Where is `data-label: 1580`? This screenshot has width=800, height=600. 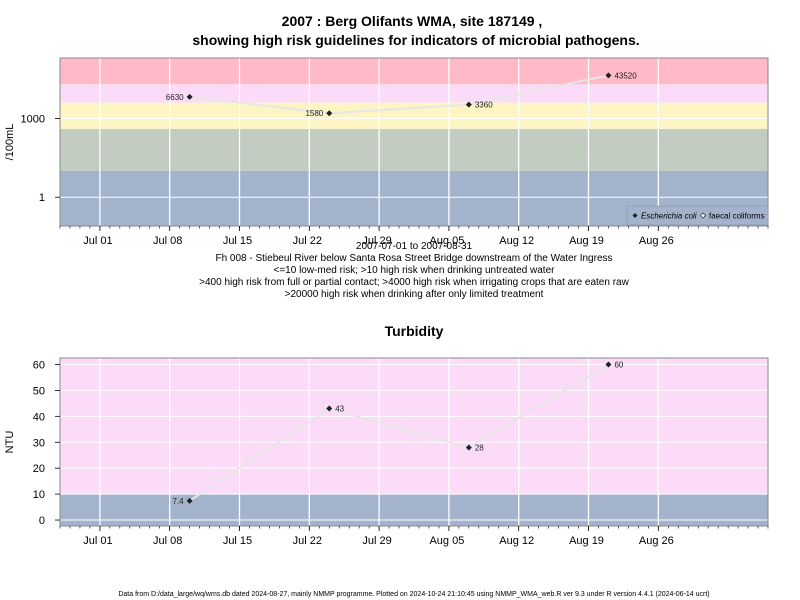 data-label: 1580 is located at coordinates (314, 113).